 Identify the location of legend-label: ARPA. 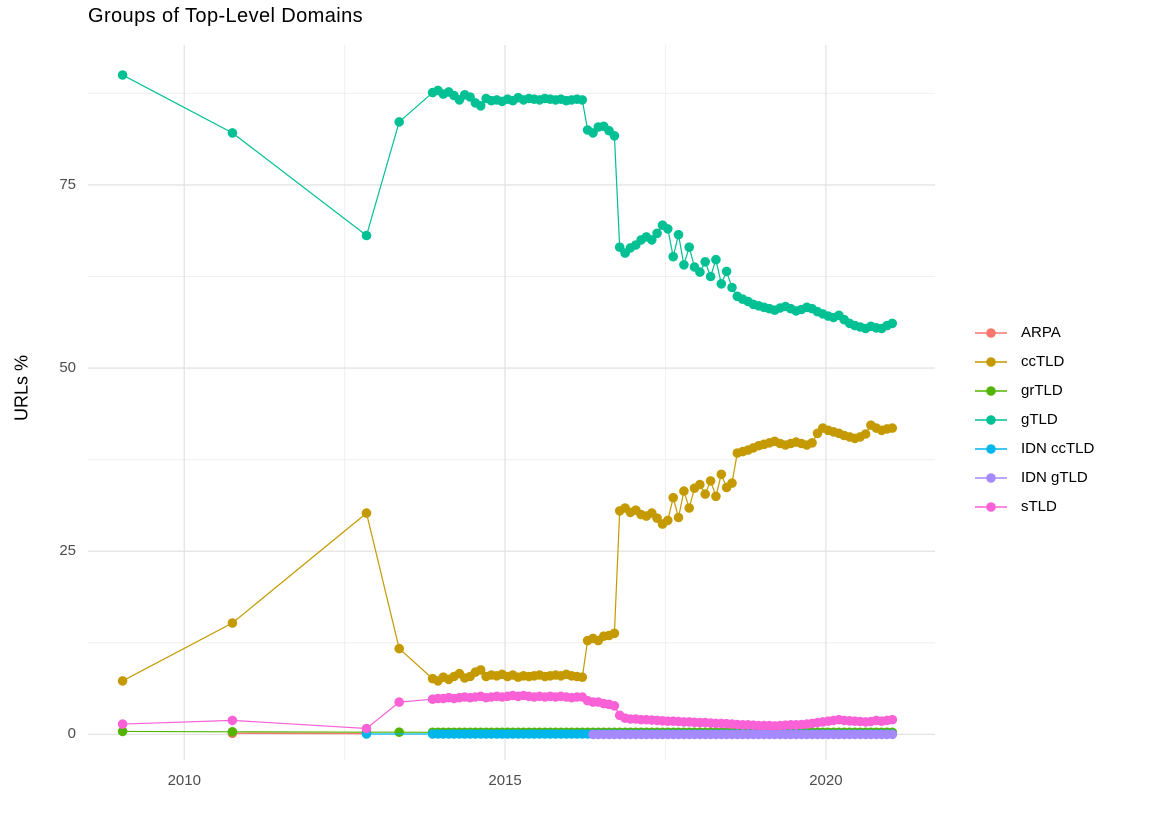
(1041, 332).